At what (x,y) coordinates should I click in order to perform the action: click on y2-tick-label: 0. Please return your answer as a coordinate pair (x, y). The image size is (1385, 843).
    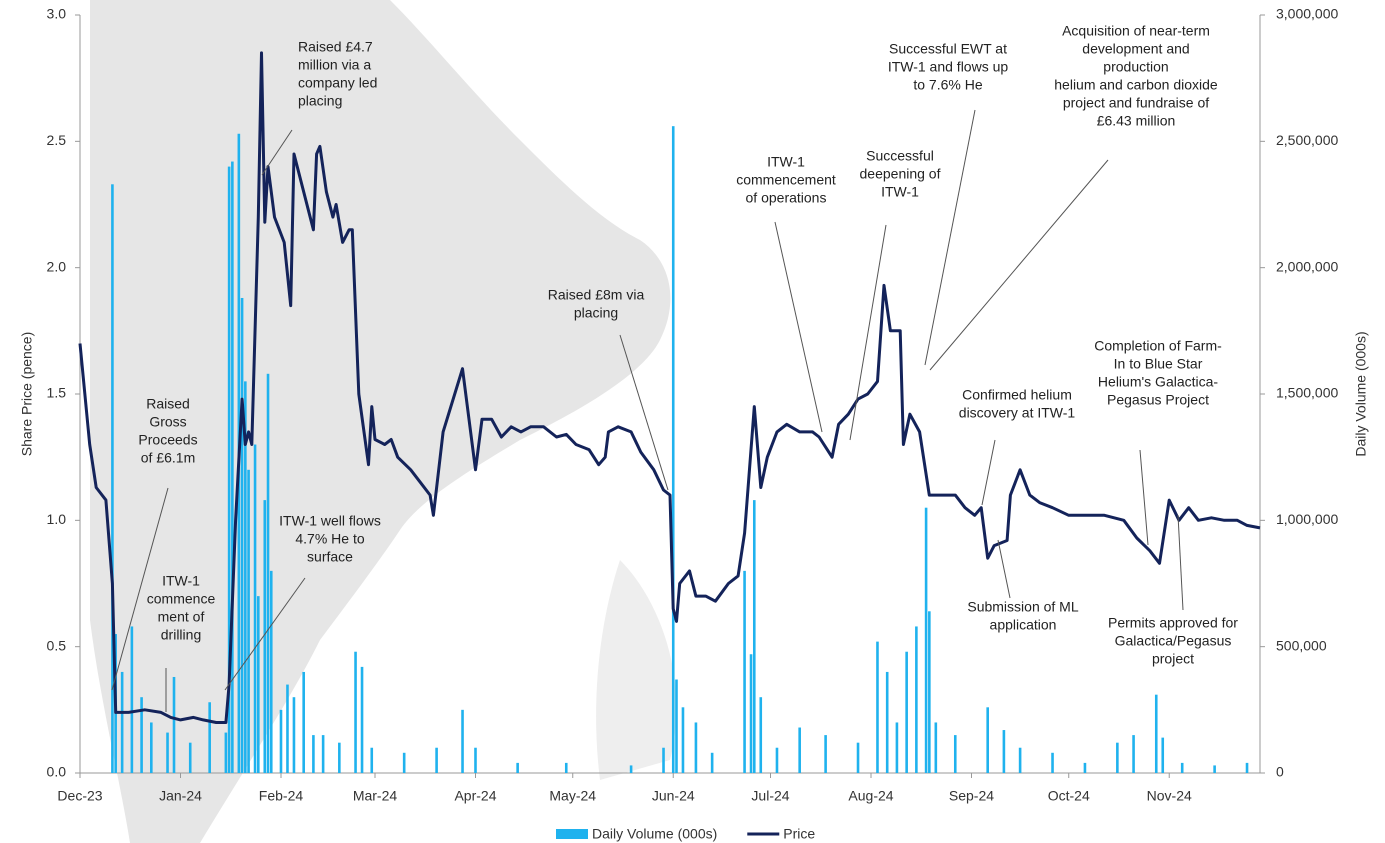
    Looking at the image, I should click on (1280, 772).